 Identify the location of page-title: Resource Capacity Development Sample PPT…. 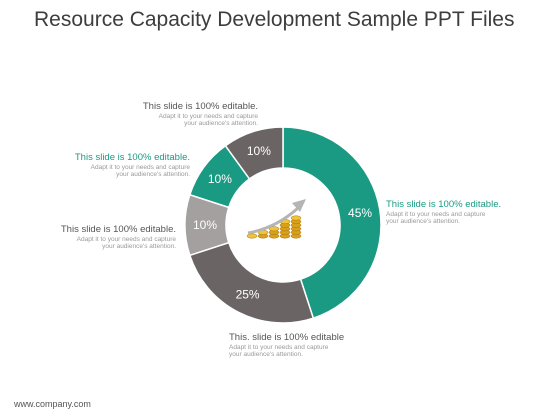
(274, 19).